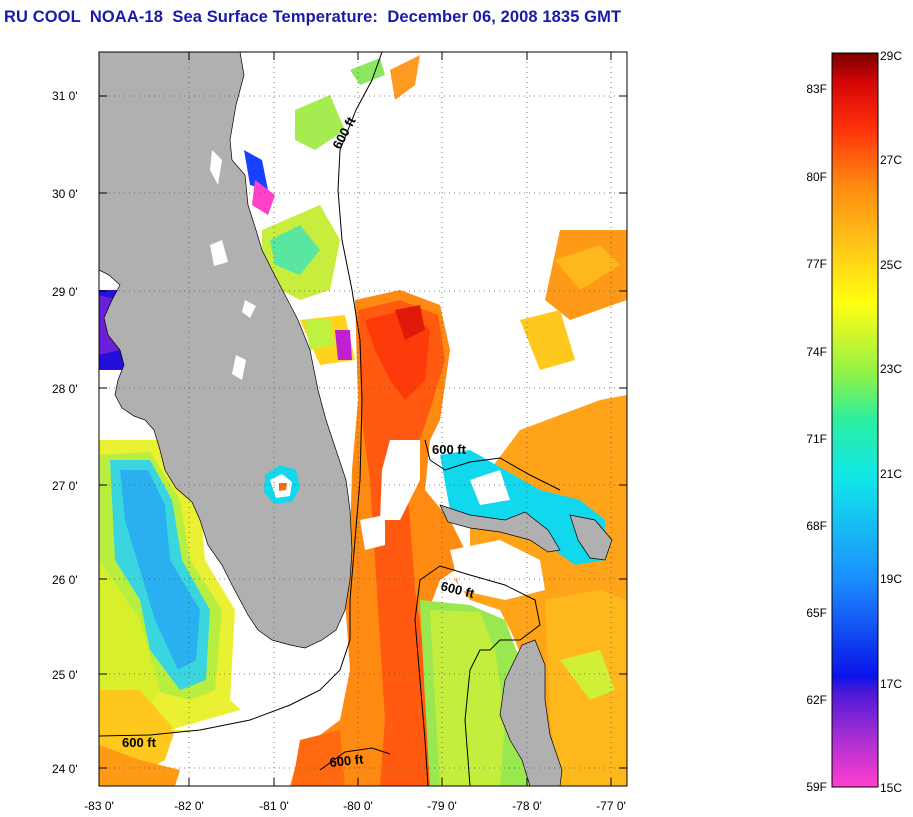 Image resolution: width=913 pixels, height=817 pixels. I want to click on lon-label: -82 0', so click(189, 806).